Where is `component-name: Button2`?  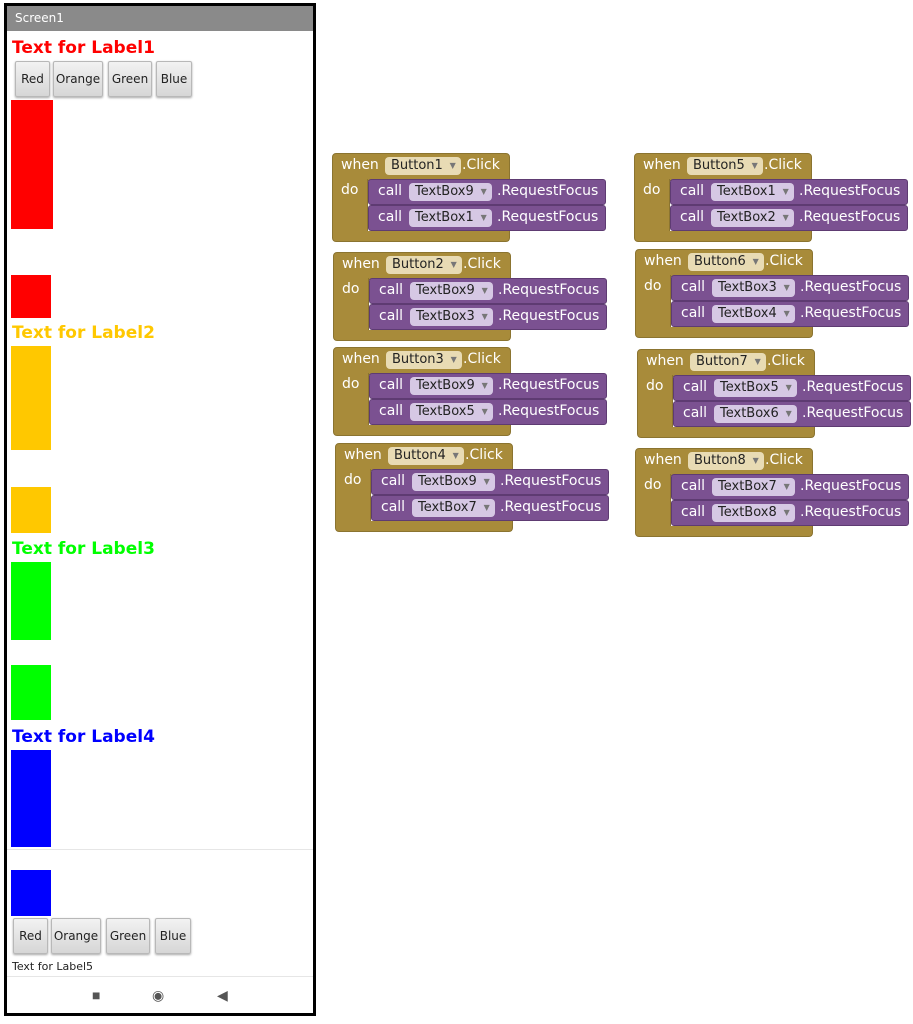 component-name: Button2 is located at coordinates (418, 264).